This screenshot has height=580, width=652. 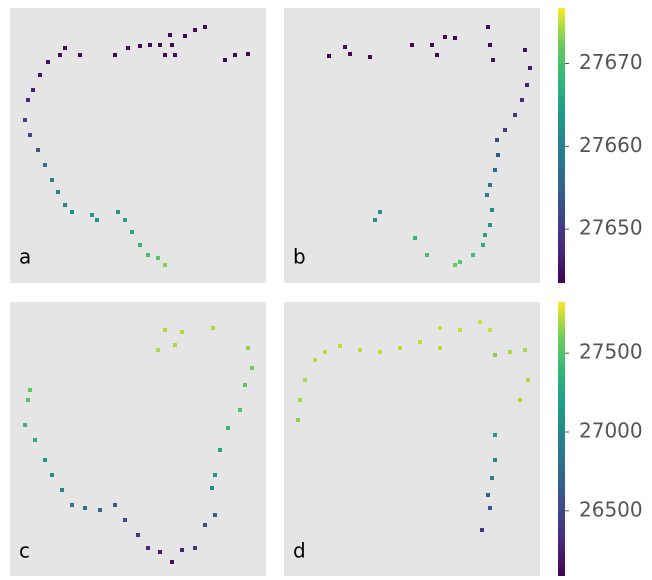 What do you see at coordinates (24, 551) in the screenshot?
I see `panel-label: c` at bounding box center [24, 551].